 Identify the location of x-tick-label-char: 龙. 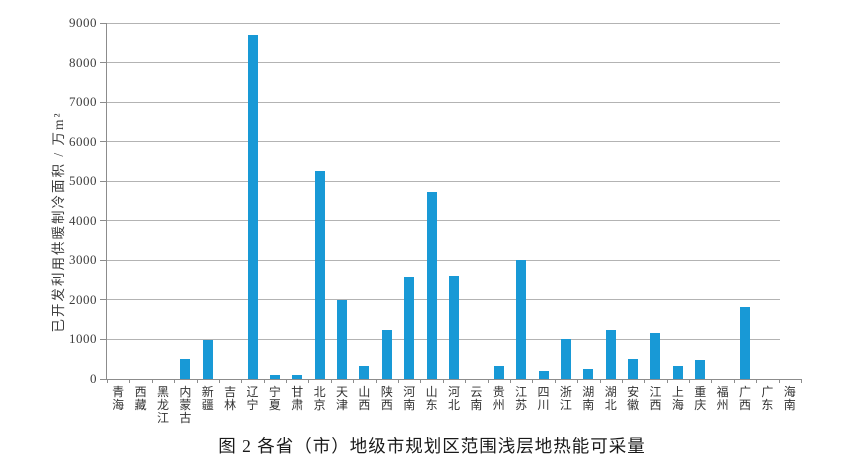
(162, 405).